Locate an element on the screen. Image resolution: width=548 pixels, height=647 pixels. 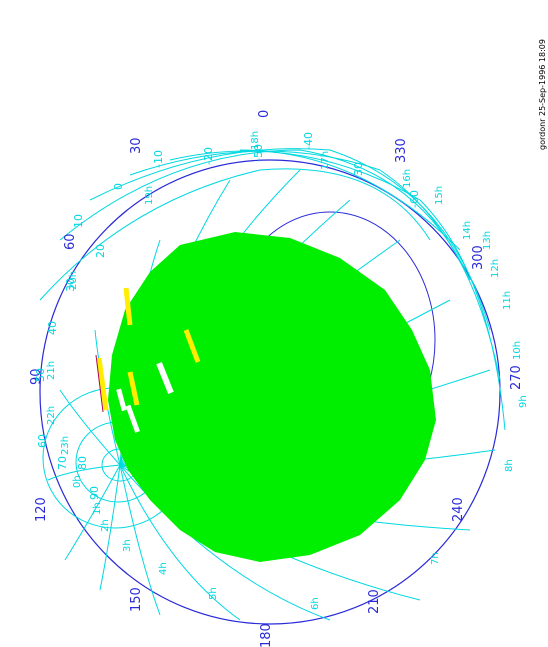
hour-label: 10h is located at coordinates (517, 350).